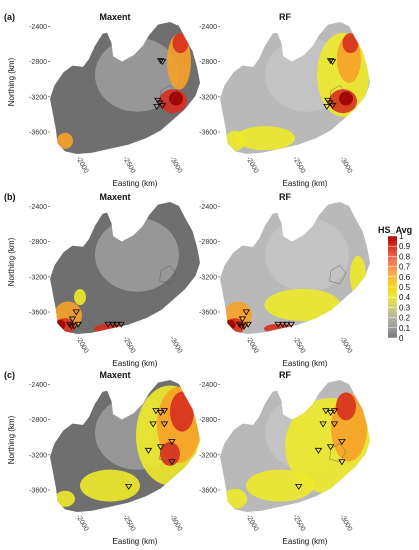  What do you see at coordinates (405, 287) in the screenshot?
I see `legend-tick-label: 0.5` at bounding box center [405, 287].